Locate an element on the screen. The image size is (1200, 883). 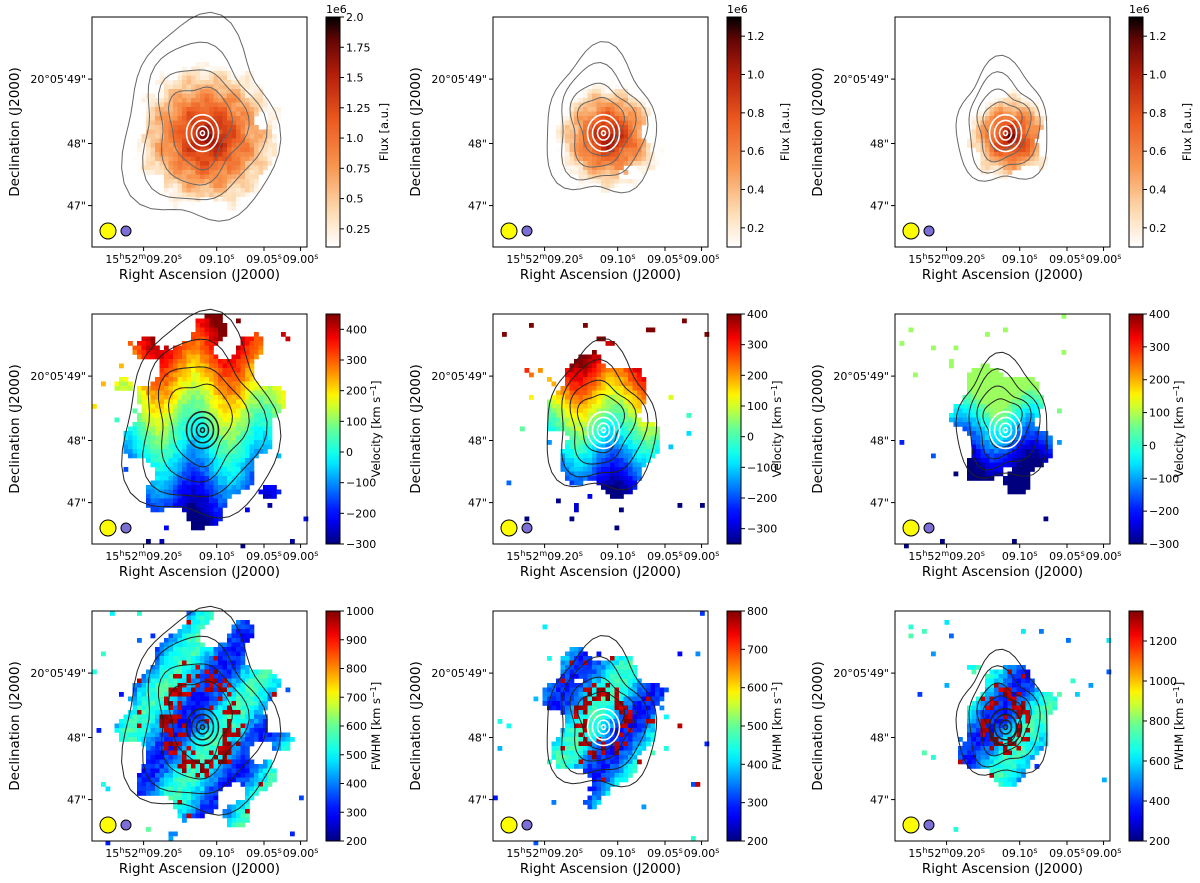
colorbar-tick-label: 1000 is located at coordinates (1163, 681).